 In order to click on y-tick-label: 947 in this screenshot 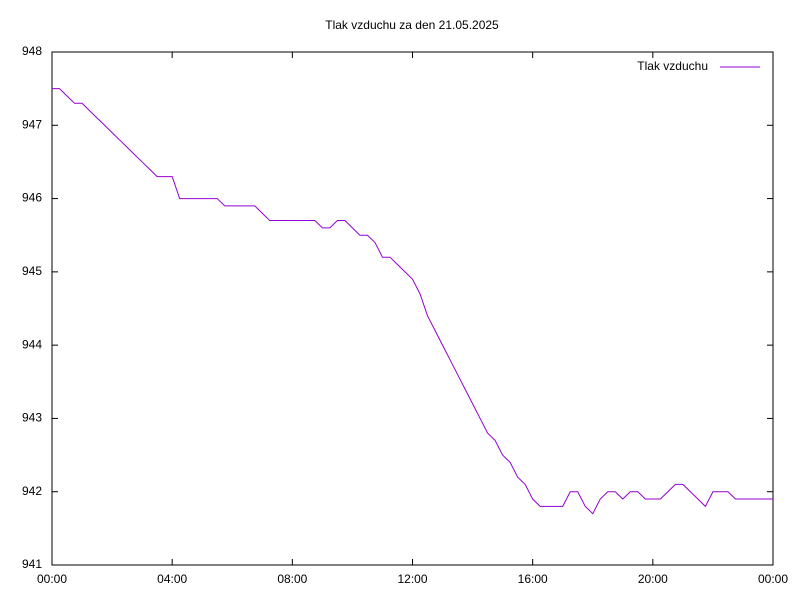, I will do `click(32, 124)`.